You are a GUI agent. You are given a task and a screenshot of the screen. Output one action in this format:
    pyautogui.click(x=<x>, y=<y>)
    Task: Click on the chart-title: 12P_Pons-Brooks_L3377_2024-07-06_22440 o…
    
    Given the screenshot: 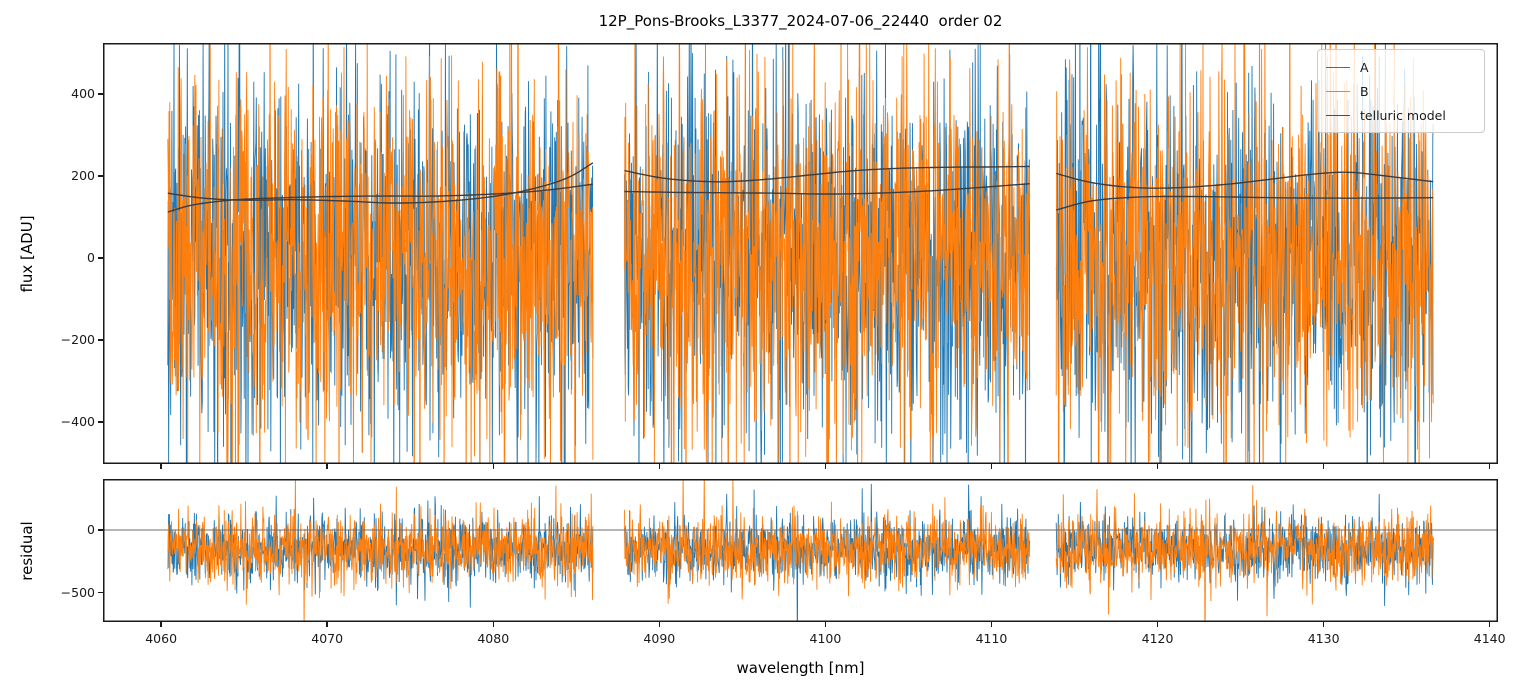 What is the action you would take?
    pyautogui.click(x=800, y=21)
    